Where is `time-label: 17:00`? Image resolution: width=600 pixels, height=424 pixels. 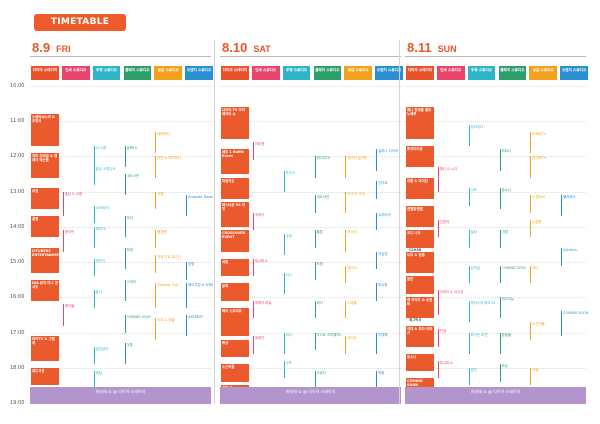
time-label: 17:00 is located at coordinates (17, 332).